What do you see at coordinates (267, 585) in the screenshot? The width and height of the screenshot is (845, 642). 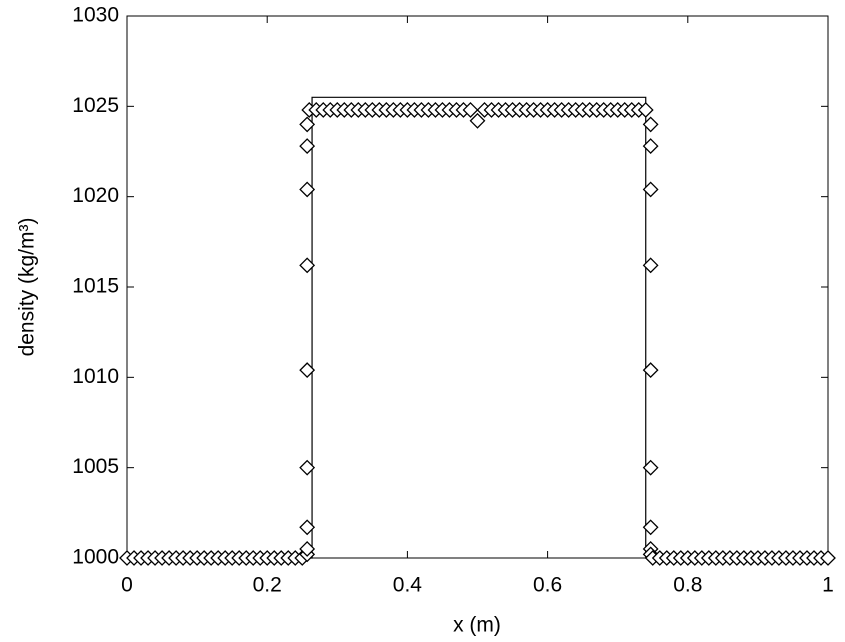 I see `x-tick-label: 0.2` at bounding box center [267, 585].